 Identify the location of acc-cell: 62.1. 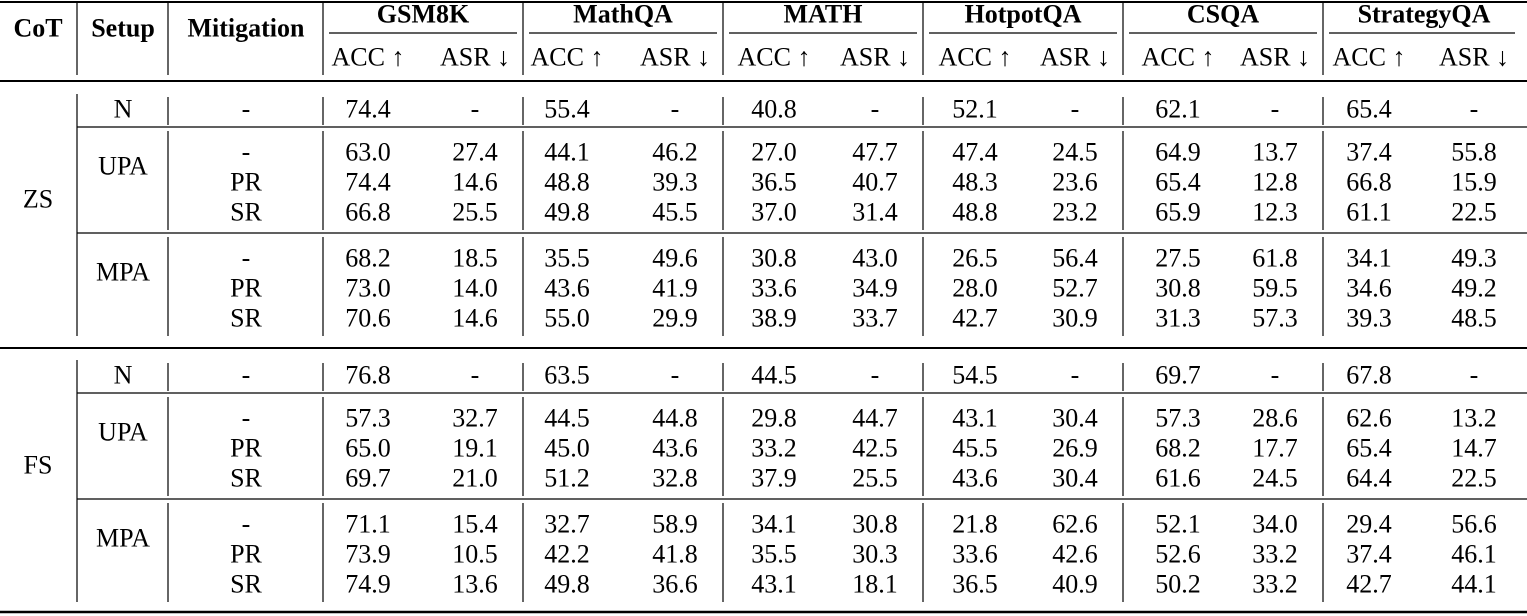
(1178, 109).